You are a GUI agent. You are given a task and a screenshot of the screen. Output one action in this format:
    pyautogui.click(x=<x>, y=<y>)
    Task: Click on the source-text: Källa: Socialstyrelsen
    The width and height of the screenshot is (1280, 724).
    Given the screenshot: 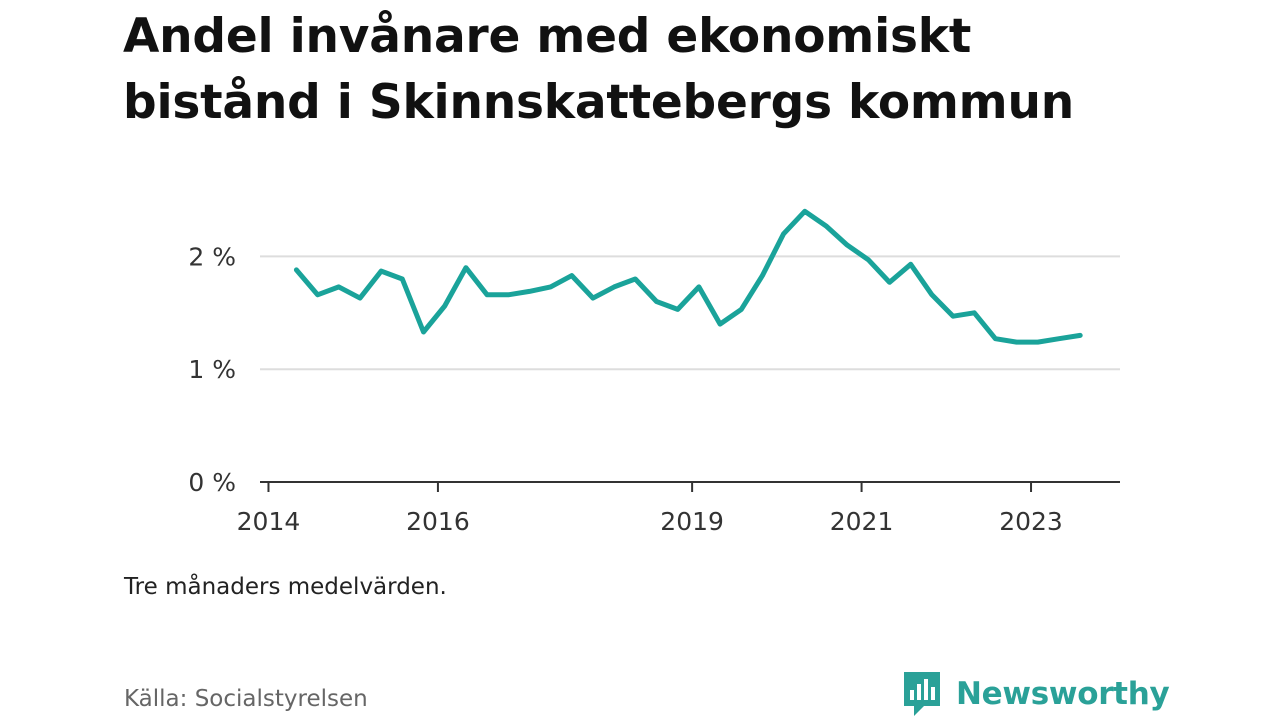 What is the action you would take?
    pyautogui.click(x=246, y=699)
    